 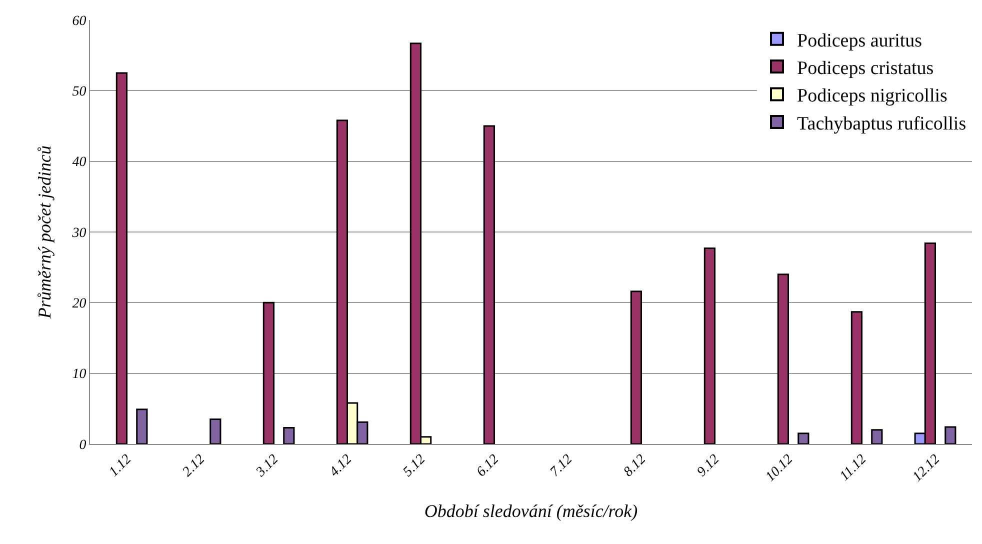 What do you see at coordinates (531, 510) in the screenshot?
I see `x-axis-title: Období sledování (měsíc/rok)` at bounding box center [531, 510].